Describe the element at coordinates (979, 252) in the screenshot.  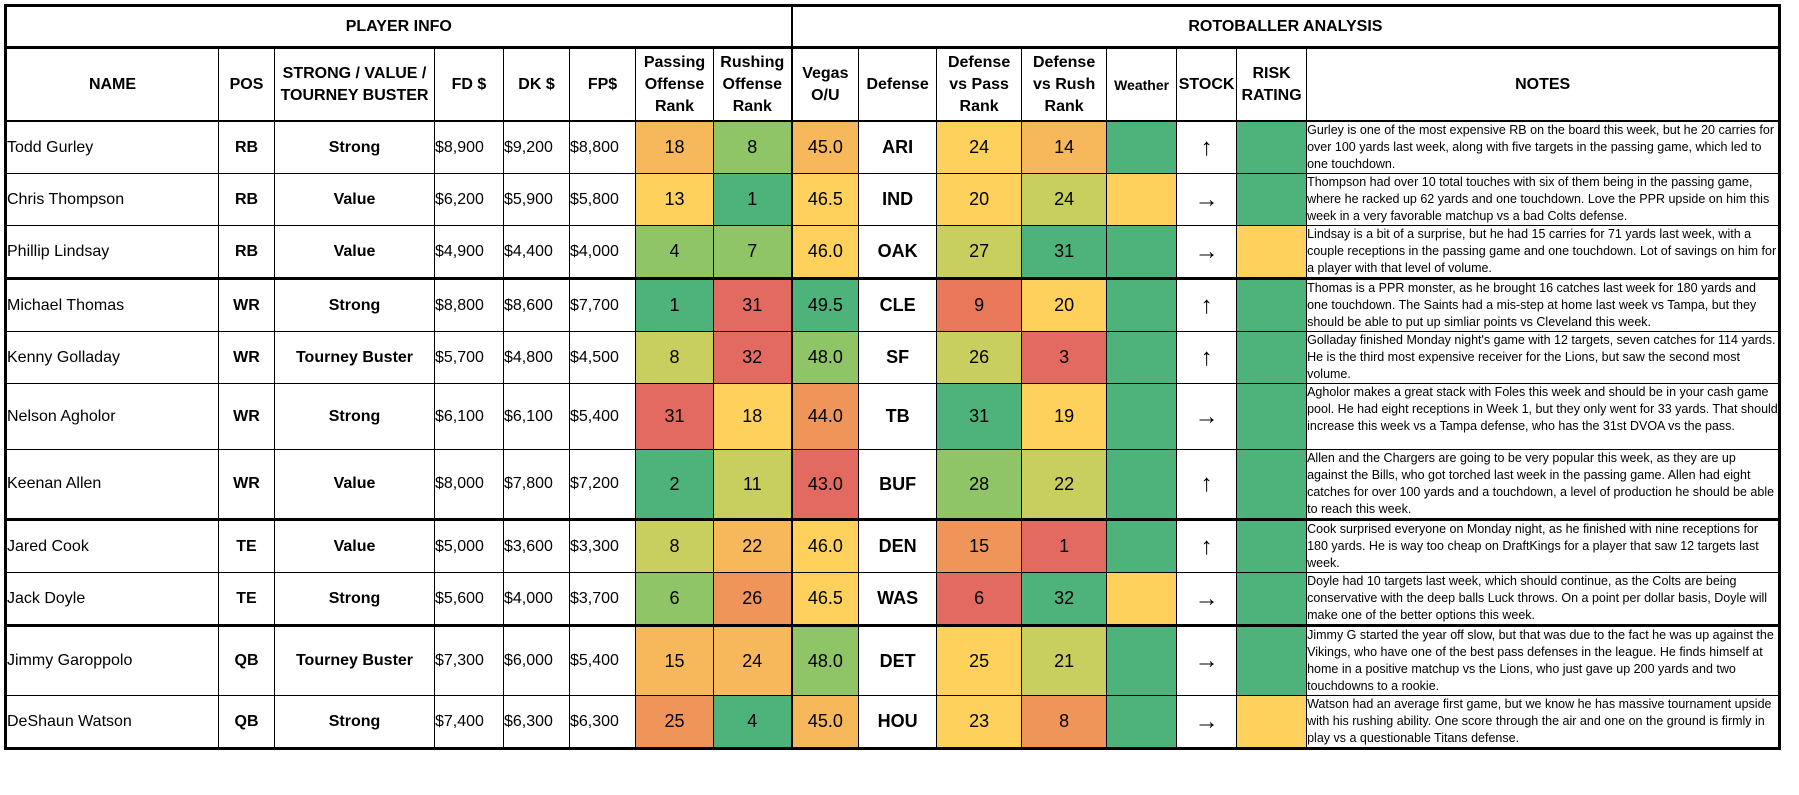
I see `defense-vs-pass-rank: 27` at that location.